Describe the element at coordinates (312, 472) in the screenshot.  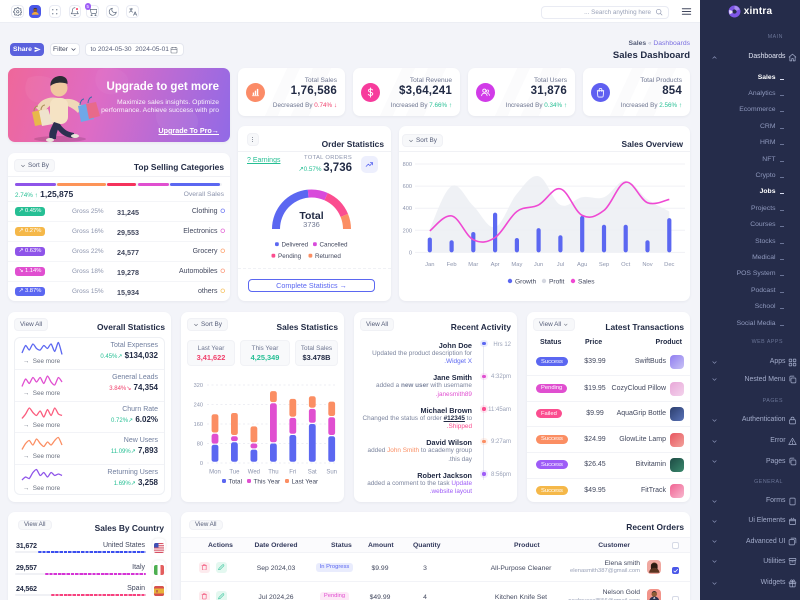
I see `svg-text: Sat` at that location.